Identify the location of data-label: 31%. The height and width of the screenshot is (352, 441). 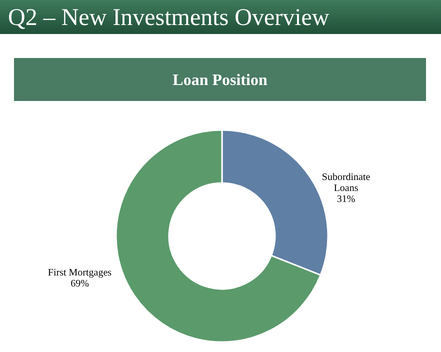
(346, 200).